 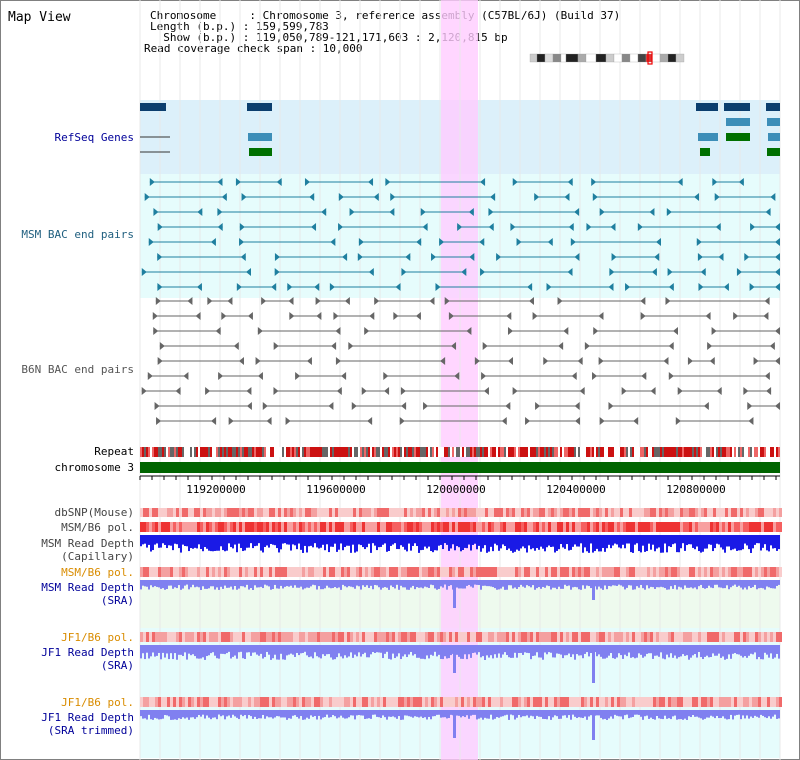 I want to click on jf1-depth-trimmed-spike, so click(x=454, y=724).